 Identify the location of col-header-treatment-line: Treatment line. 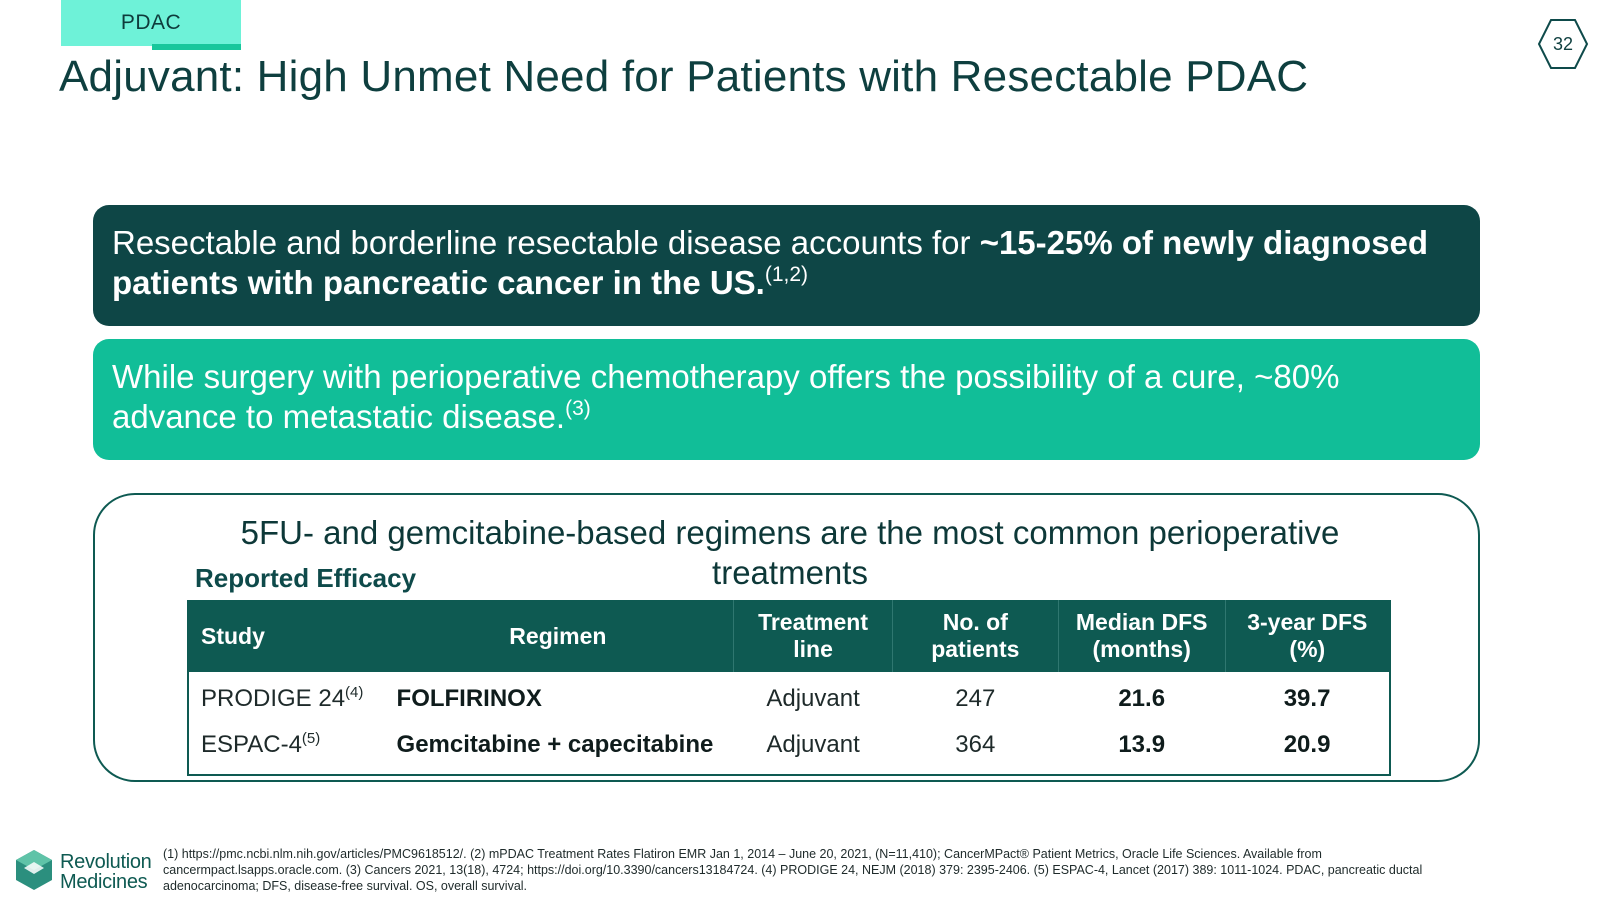
(813, 636).